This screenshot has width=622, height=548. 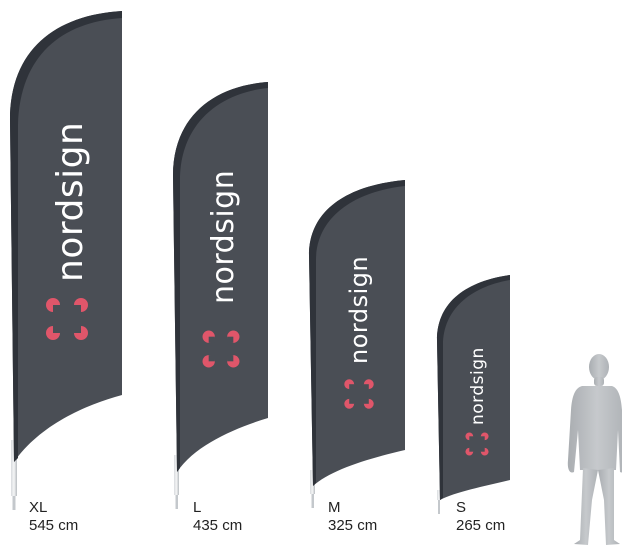 I want to click on flag-s: nordsign, so click(x=473, y=394).